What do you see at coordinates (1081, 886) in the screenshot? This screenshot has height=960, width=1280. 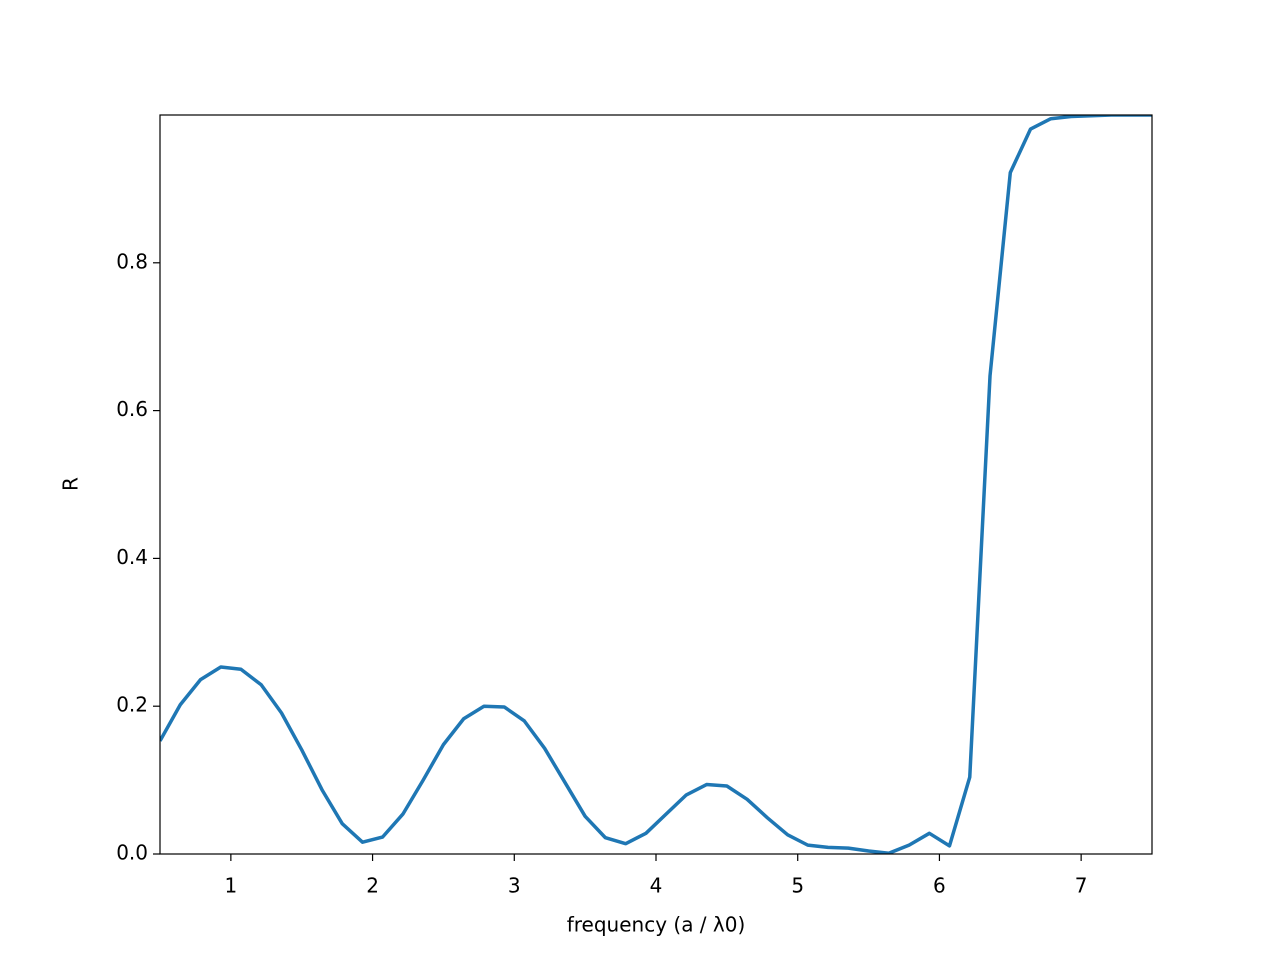 I see `x-tick-label: 7` at bounding box center [1081, 886].